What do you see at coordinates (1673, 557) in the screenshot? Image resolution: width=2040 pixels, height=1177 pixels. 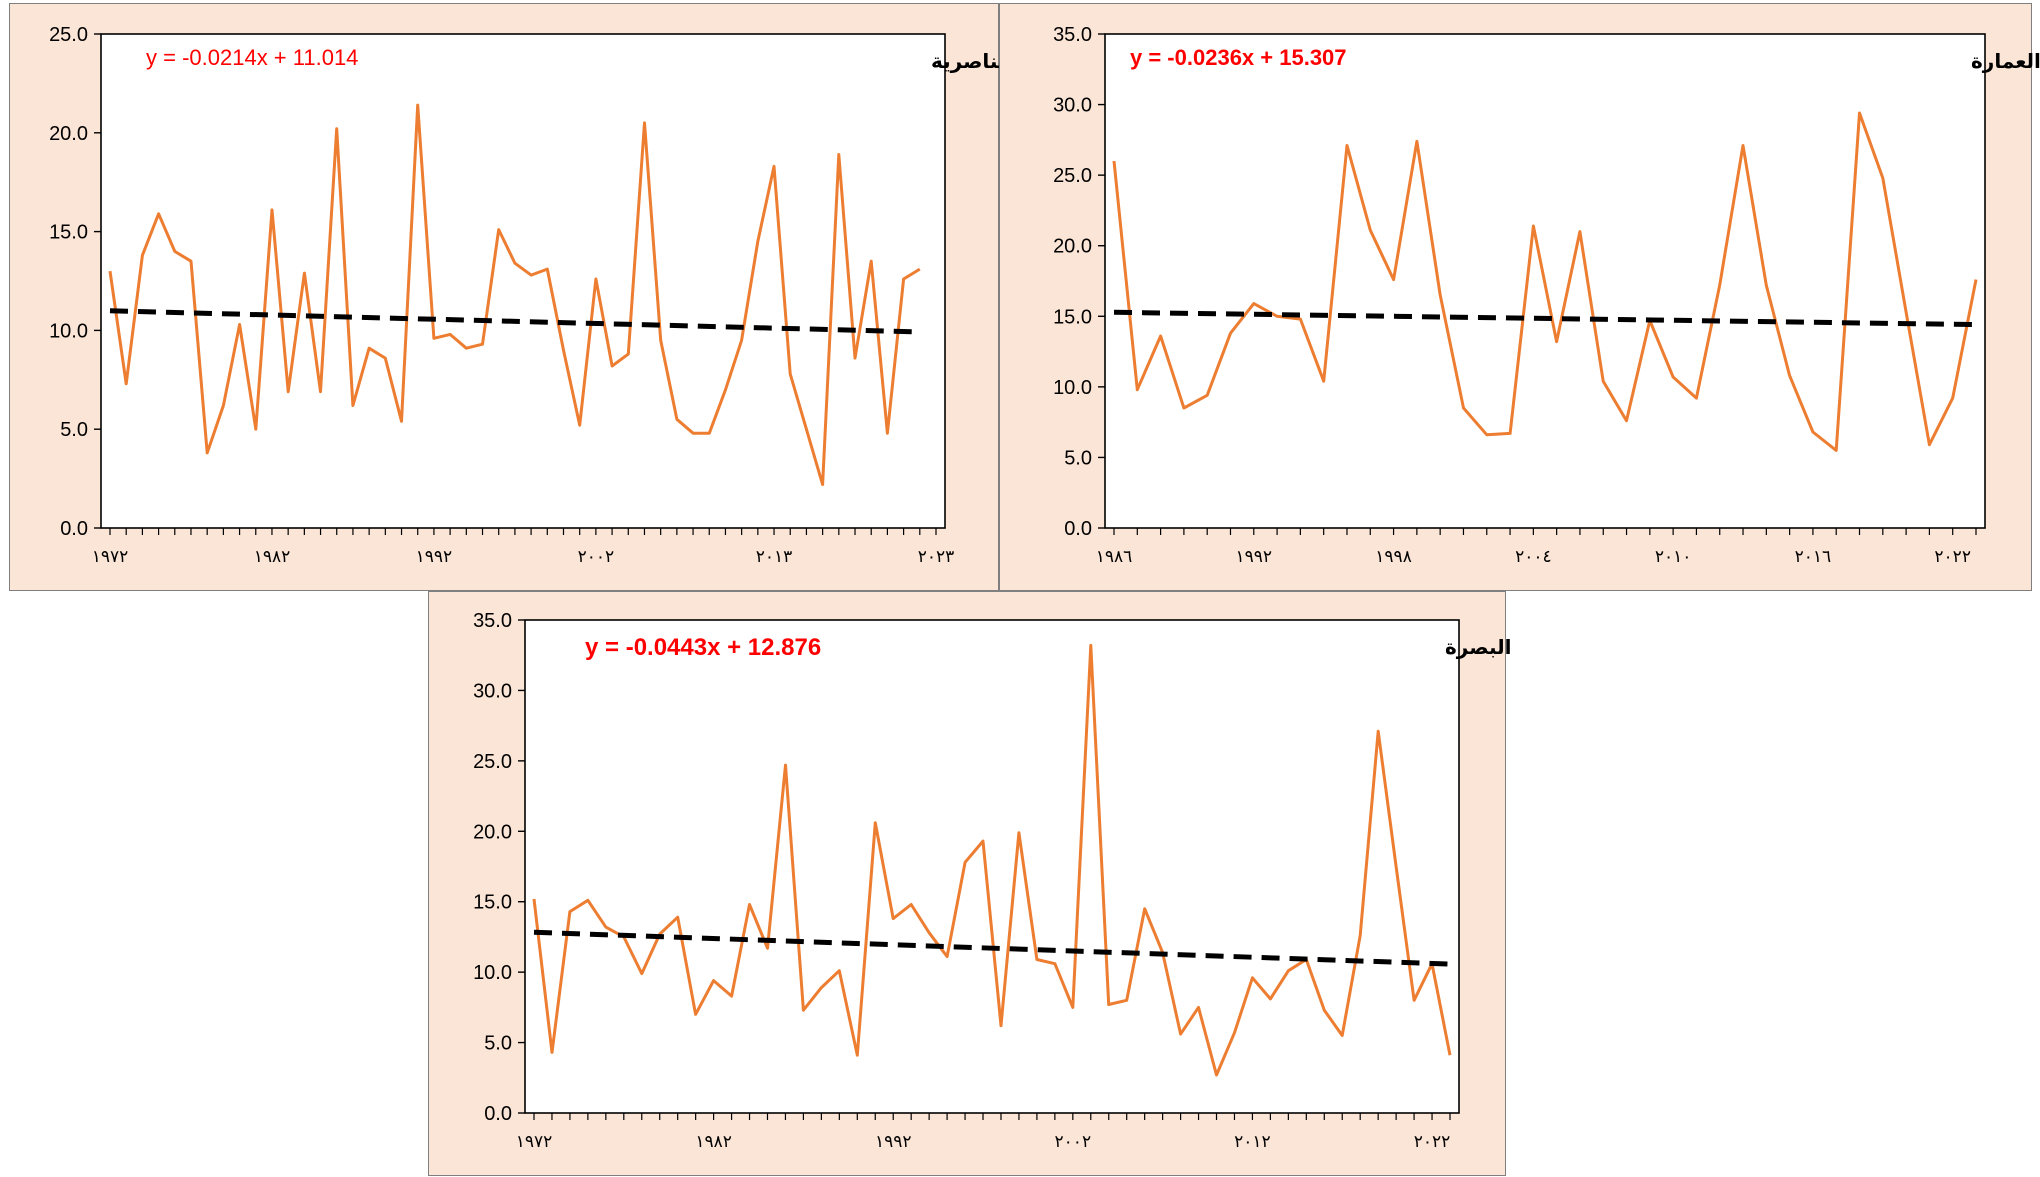 I see `x-tick-label: ٢٠١٠` at bounding box center [1673, 557].